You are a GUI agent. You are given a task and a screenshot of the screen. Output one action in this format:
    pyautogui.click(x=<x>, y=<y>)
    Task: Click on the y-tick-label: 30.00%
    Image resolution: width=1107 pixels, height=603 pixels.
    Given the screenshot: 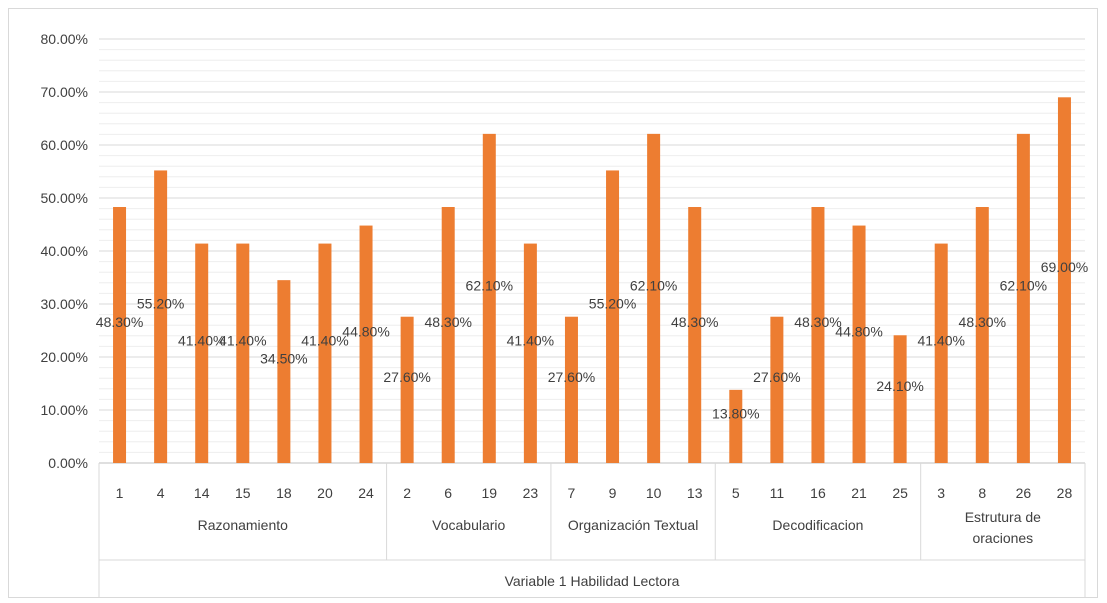 What is the action you would take?
    pyautogui.click(x=64, y=304)
    